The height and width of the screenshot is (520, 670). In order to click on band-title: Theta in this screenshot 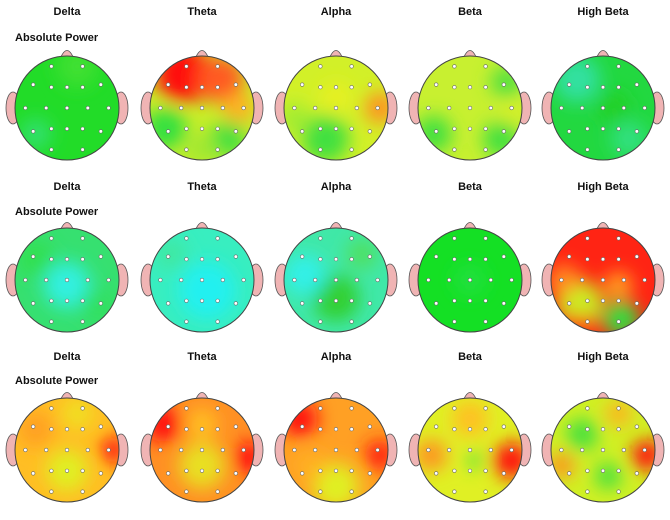, I will do `click(202, 187)`.